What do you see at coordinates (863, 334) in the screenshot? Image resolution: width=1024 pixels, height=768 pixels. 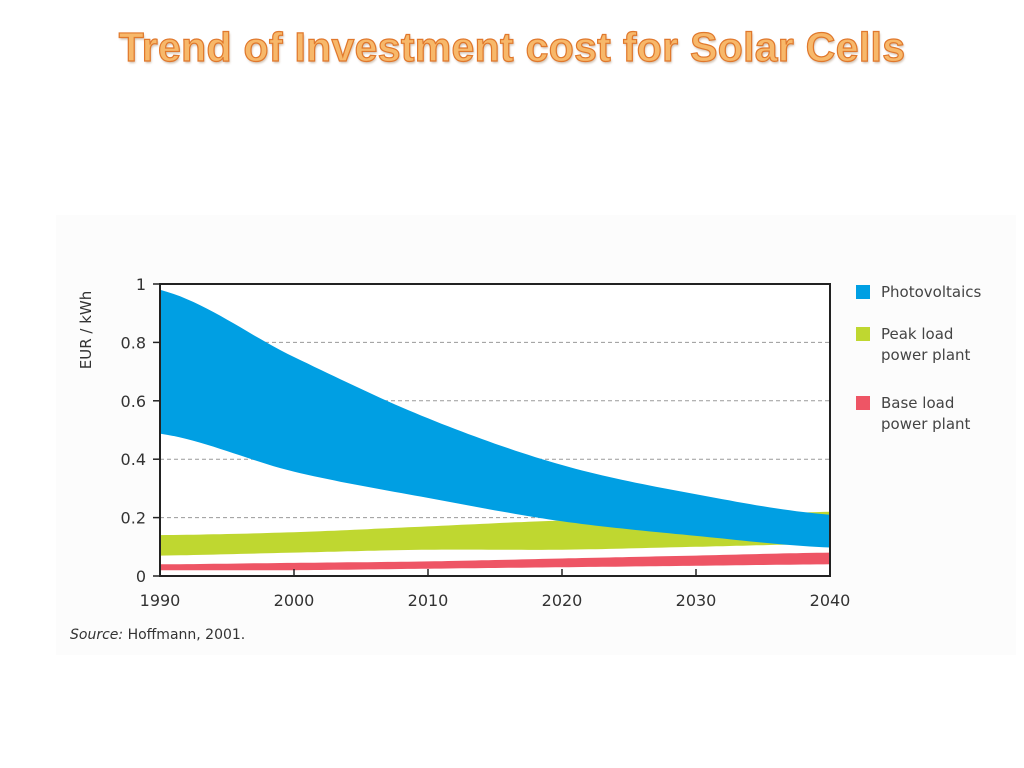 I see `legend-swatch-peak-load-power-plant` at bounding box center [863, 334].